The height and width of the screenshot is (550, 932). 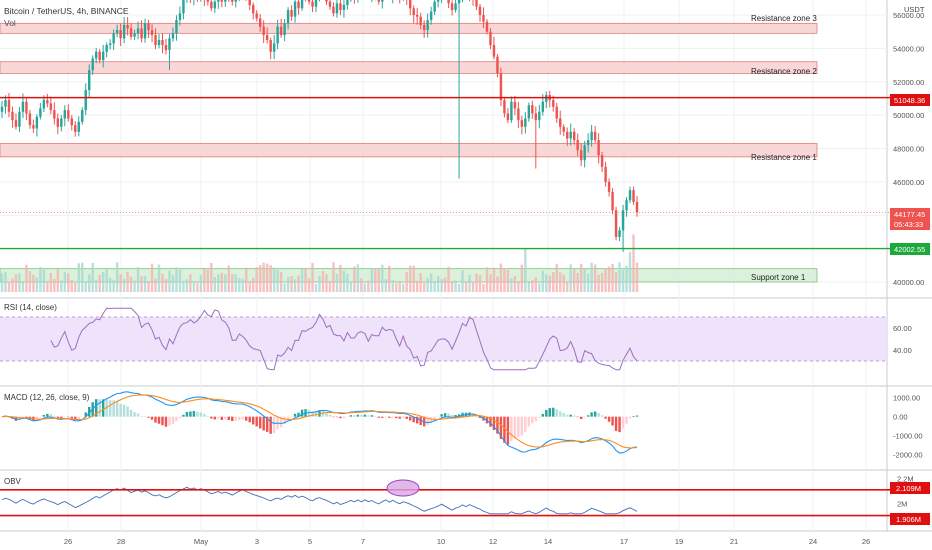 What do you see at coordinates (908, 519) in the screenshot?
I see `obv-lower-text: 1.906M` at bounding box center [908, 519].